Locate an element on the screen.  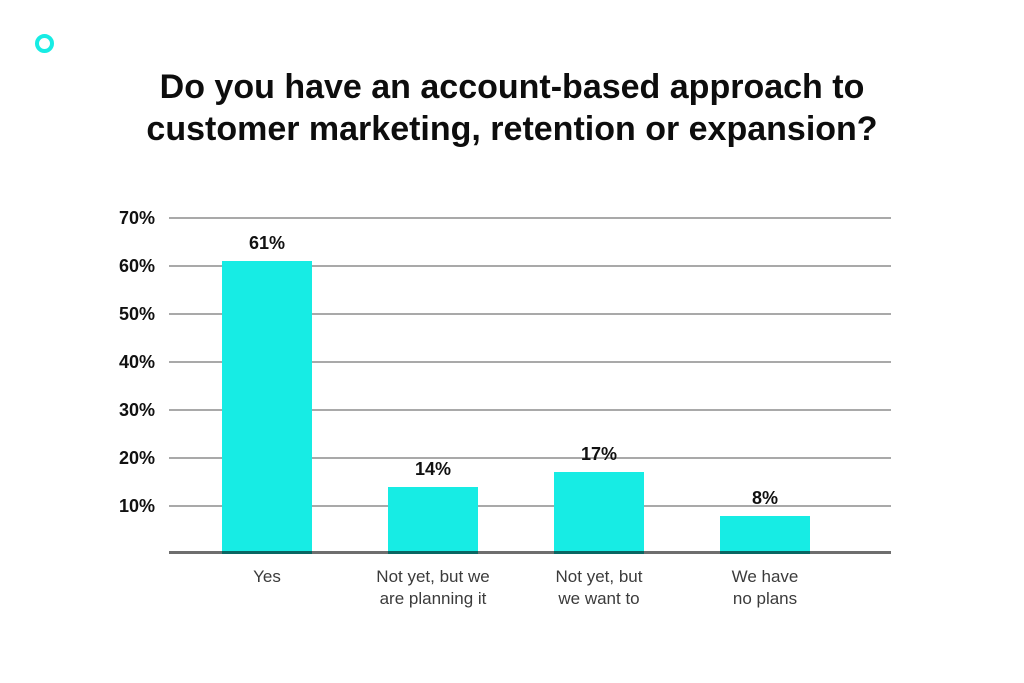
y-axis-tick-label: 40% is located at coordinates (136, 362).